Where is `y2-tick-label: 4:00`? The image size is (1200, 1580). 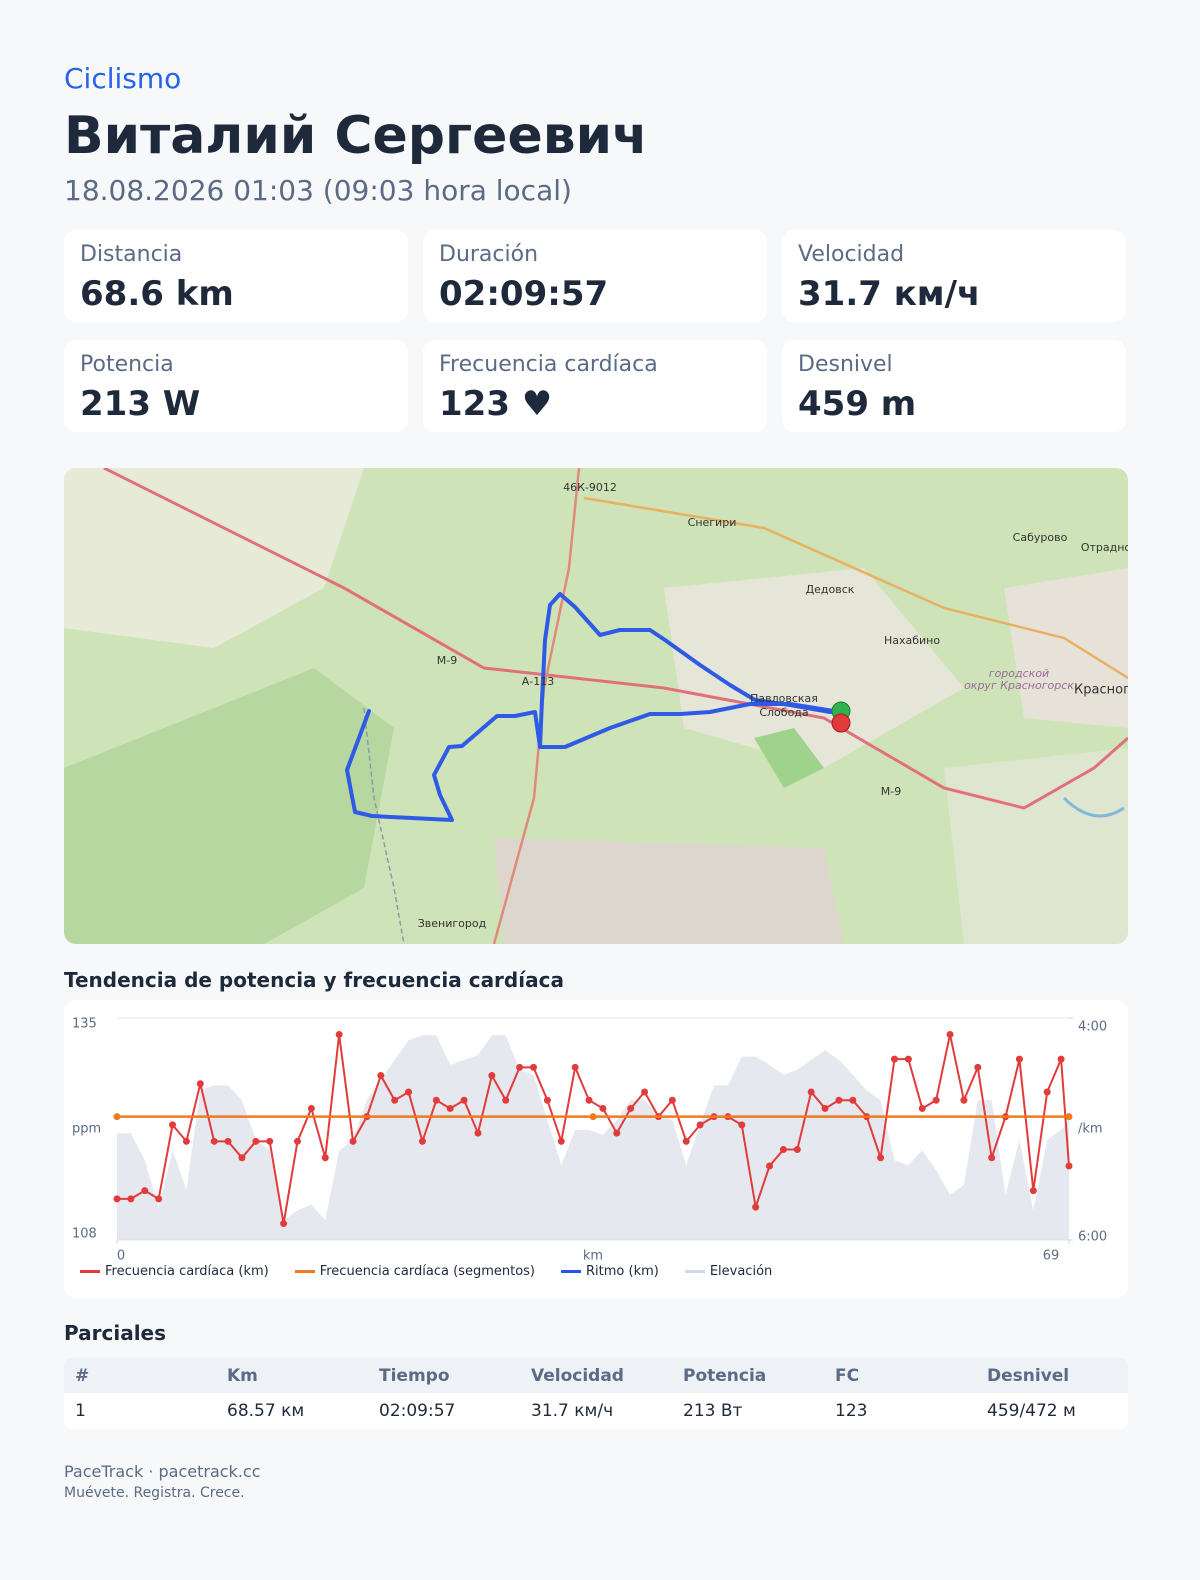 y2-tick-label: 4:00 is located at coordinates (1092, 1027).